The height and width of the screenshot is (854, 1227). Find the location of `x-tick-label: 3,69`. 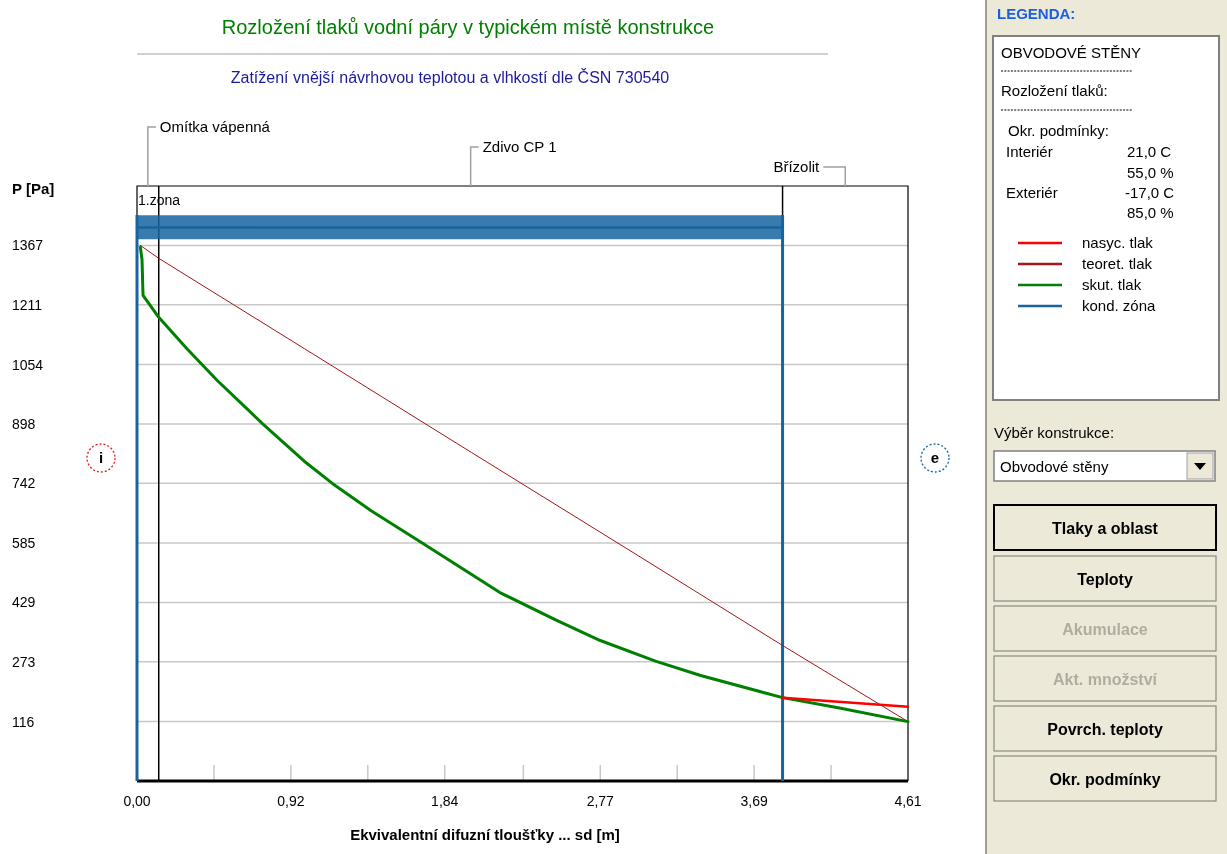

x-tick-label: 3,69 is located at coordinates (754, 801).